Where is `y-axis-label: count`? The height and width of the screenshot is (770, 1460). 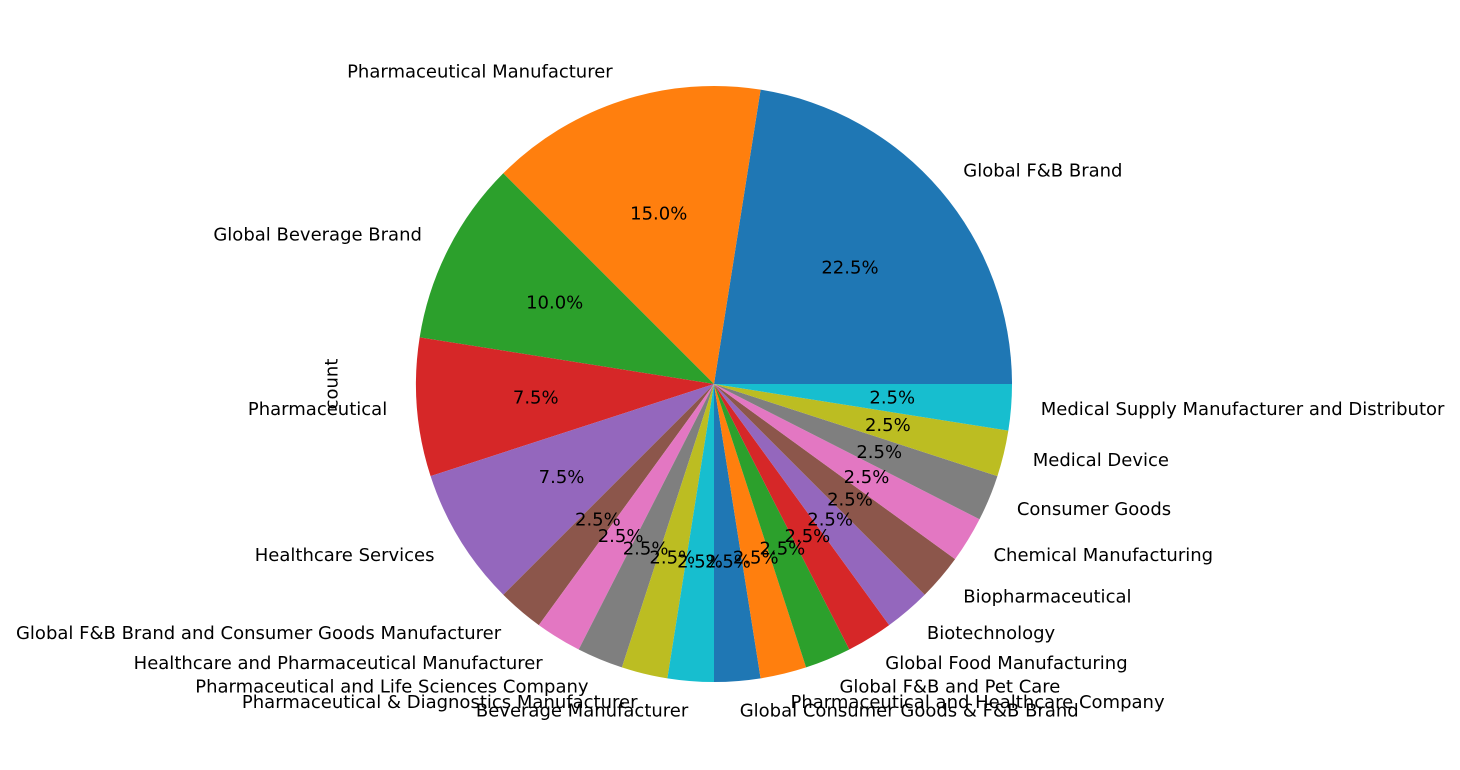 y-axis-label: count is located at coordinates (332, 384).